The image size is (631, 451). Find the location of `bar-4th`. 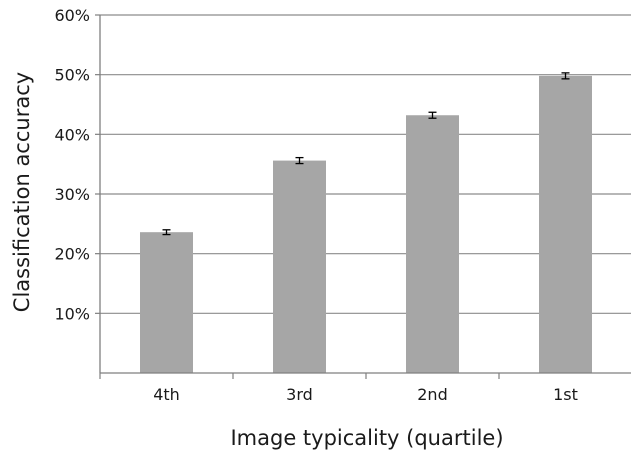

bar-4th is located at coordinates (166, 302).